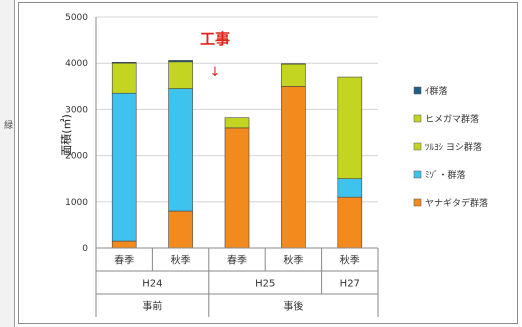 Image resolution: width=522 pixels, height=327 pixels. I want to click on group-label: H25, so click(265, 284).